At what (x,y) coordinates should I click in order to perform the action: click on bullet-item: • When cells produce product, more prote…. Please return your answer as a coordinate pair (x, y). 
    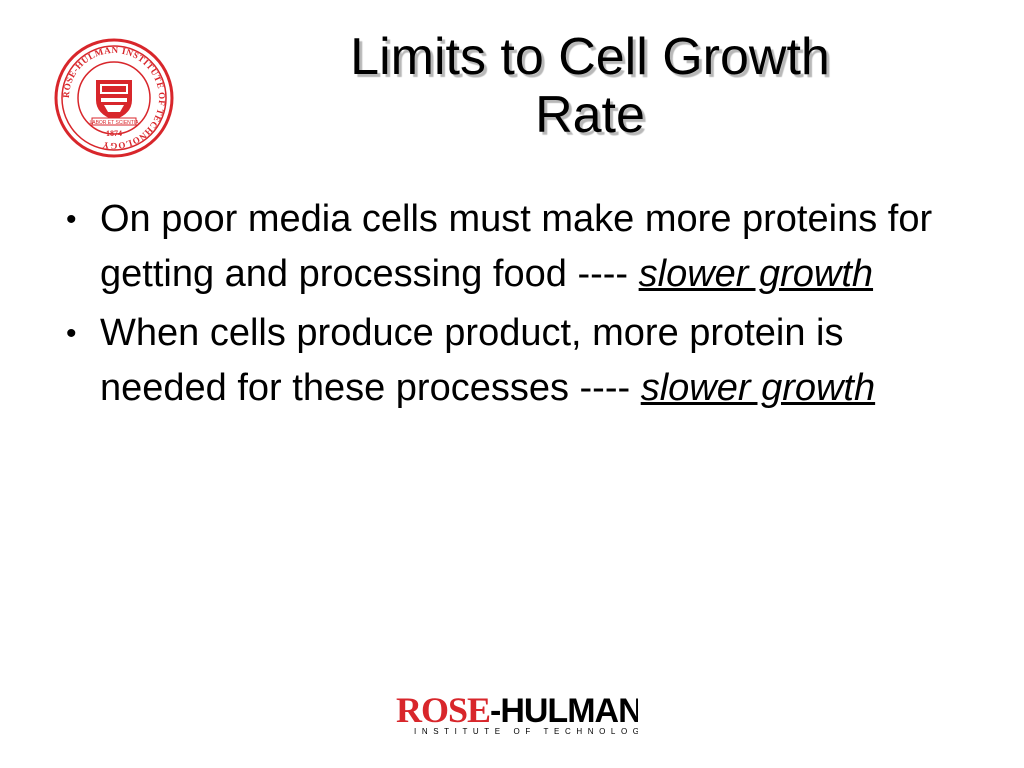
    Looking at the image, I should click on (512, 361).